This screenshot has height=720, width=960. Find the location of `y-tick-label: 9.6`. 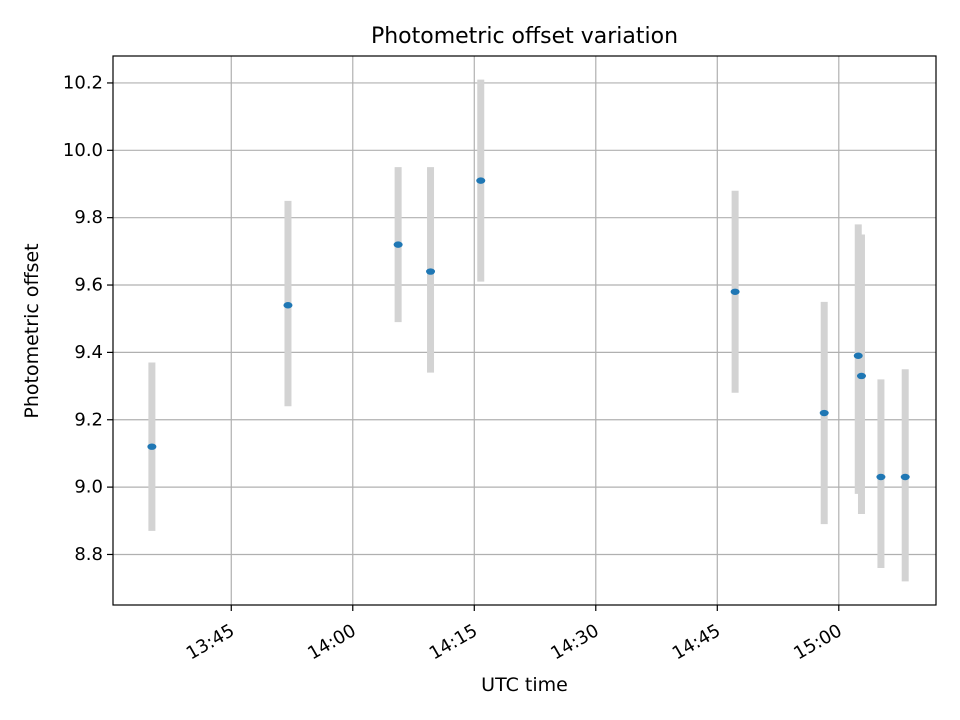

y-tick-label: 9.6 is located at coordinates (88, 285).